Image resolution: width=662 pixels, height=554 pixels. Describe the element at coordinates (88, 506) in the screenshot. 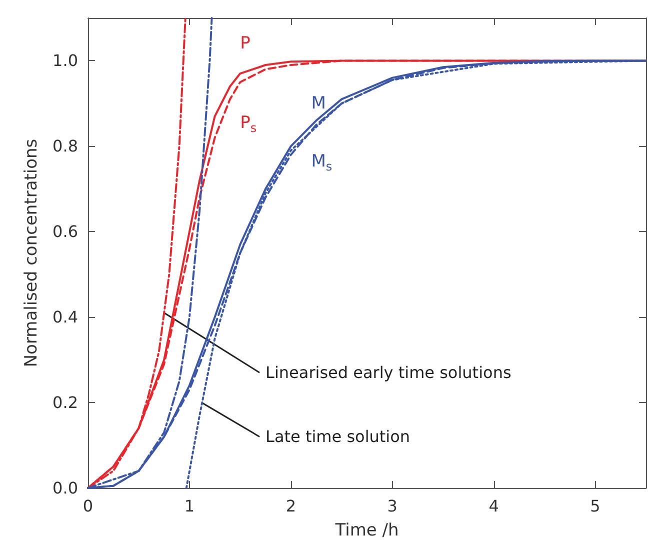

I see `x-tick-label: 0` at that location.